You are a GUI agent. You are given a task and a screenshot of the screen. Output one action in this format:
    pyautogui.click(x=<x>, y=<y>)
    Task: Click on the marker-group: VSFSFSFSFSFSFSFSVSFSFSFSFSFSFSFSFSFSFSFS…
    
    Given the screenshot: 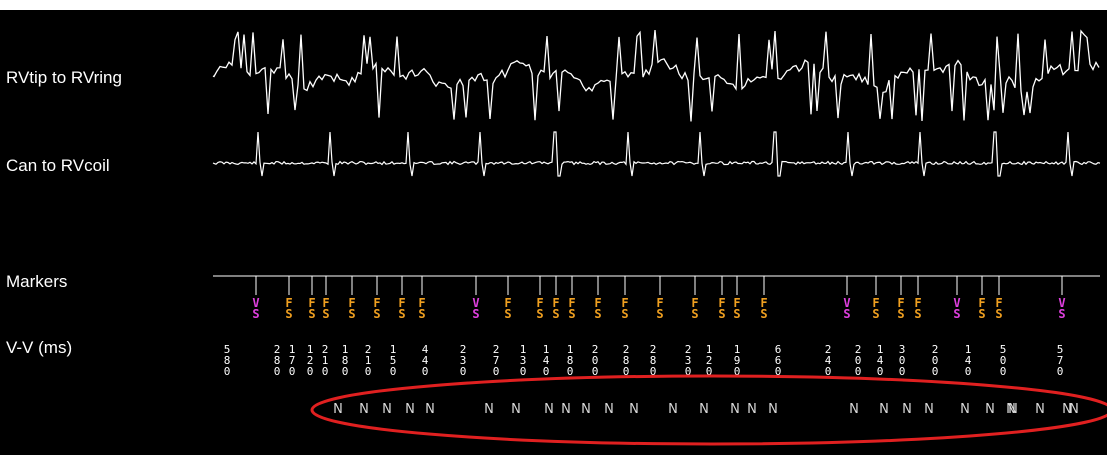 What is the action you would take?
    pyautogui.click(x=659, y=298)
    